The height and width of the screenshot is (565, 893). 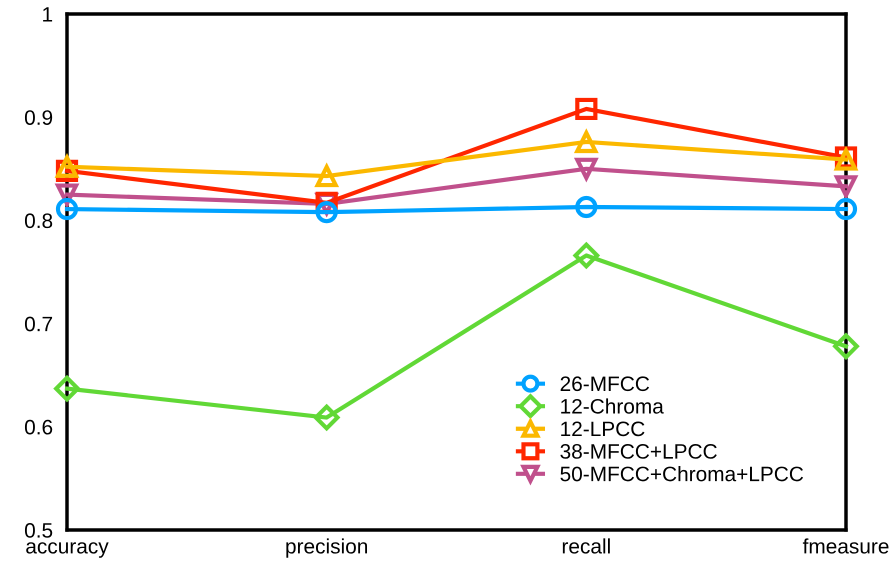 I want to click on legend-label: 50-MFCC+Chroma+LPCC, so click(x=682, y=474).